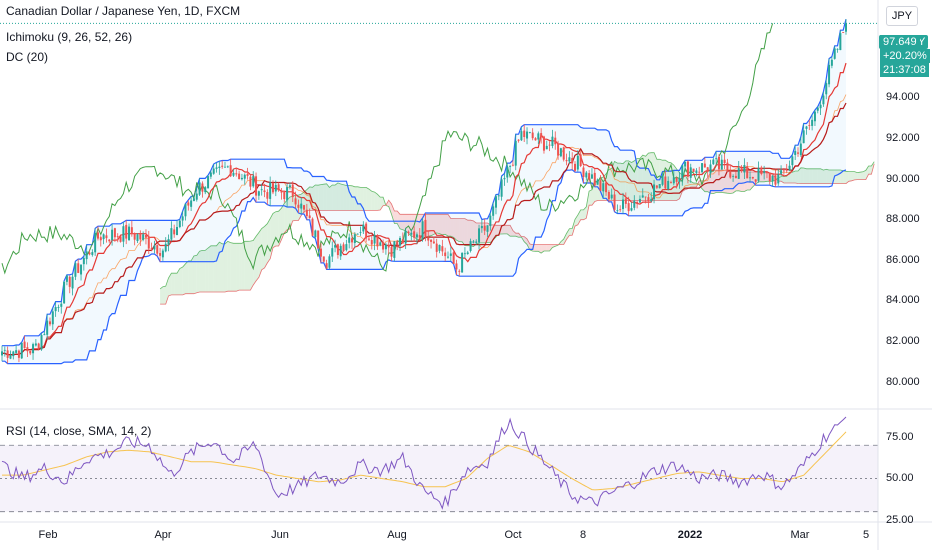 Image resolution: width=932 pixels, height=550 pixels. I want to click on time-tick-label: Apr, so click(163, 535).